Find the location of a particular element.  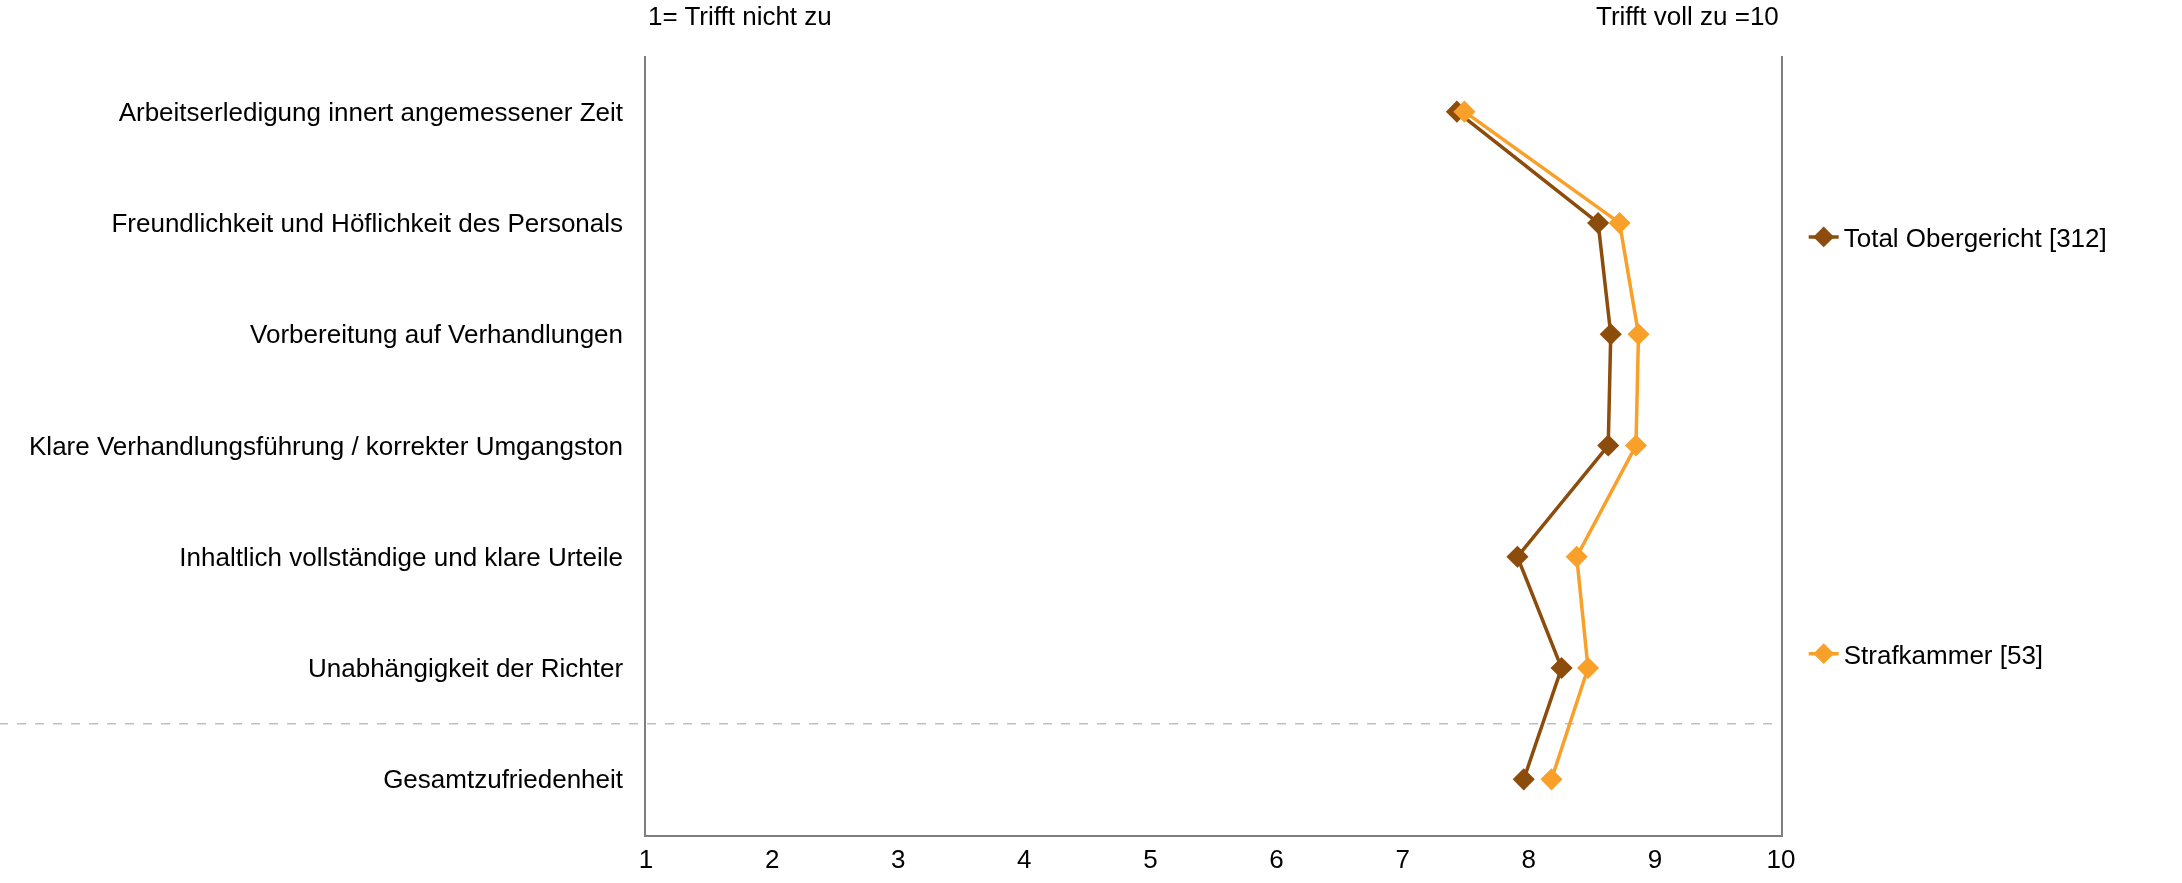

x-tick-label: 5 is located at coordinates (1150, 858).